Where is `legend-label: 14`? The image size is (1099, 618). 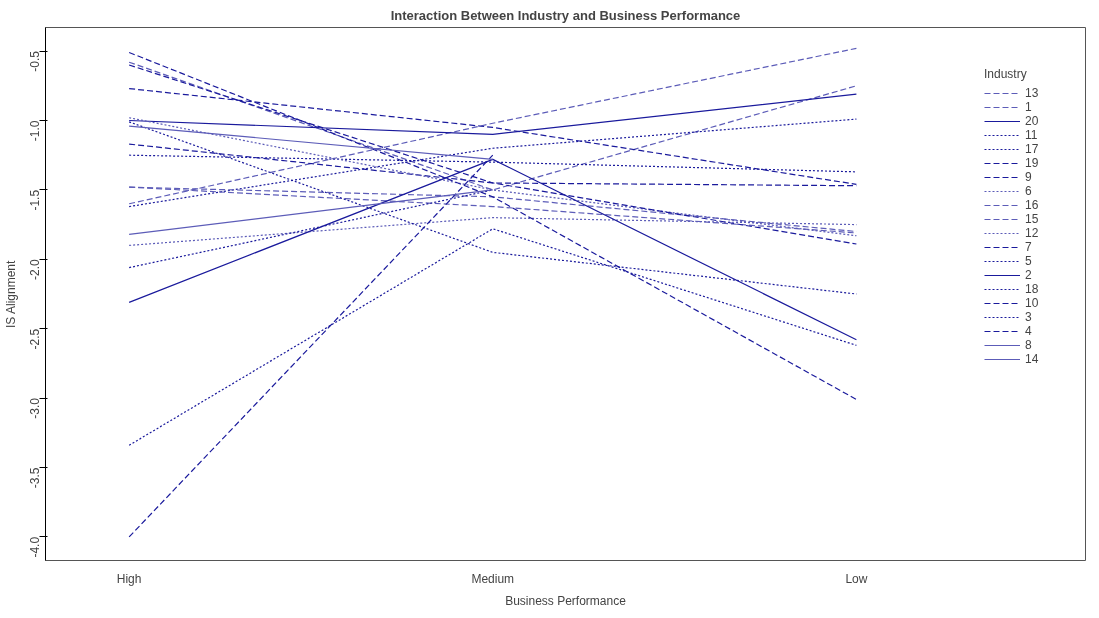 legend-label: 14 is located at coordinates (1032, 359).